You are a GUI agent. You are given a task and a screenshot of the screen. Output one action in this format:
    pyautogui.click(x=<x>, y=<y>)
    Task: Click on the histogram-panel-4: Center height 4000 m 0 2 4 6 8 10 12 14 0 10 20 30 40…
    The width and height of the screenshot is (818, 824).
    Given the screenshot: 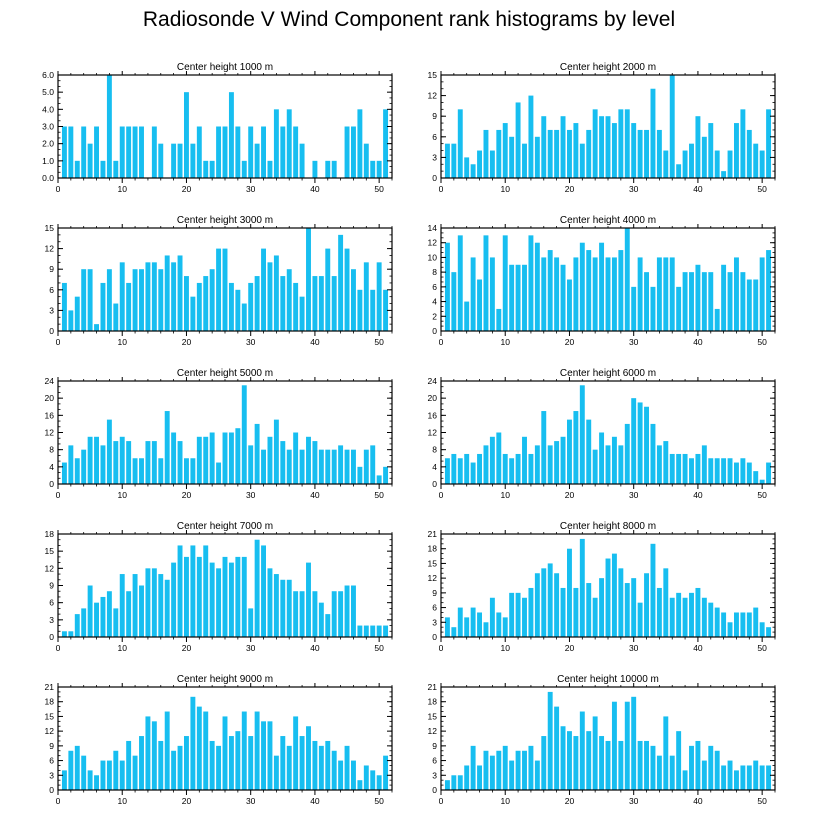 What is the action you would take?
    pyautogui.click(x=602, y=281)
    